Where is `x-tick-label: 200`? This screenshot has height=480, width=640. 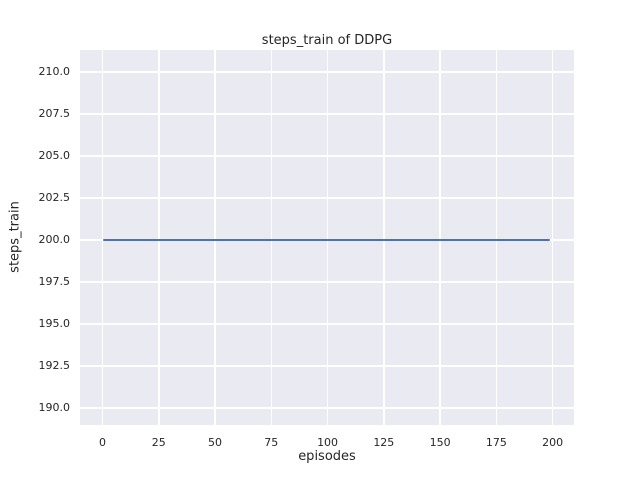
x-tick-label: 200 is located at coordinates (553, 442).